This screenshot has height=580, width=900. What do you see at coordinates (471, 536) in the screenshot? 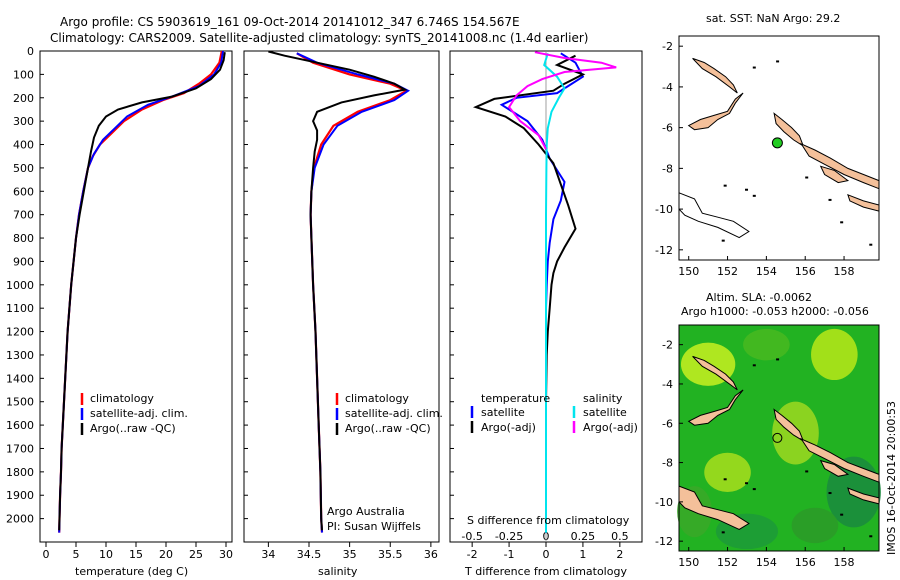
I see `s-diff-tick-label: -0.5` at bounding box center [471, 536].